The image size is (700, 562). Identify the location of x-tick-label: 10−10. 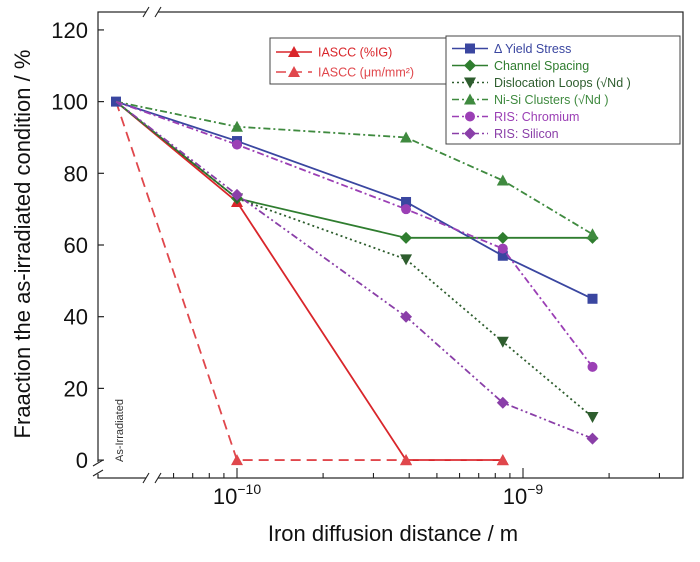
(237, 495).